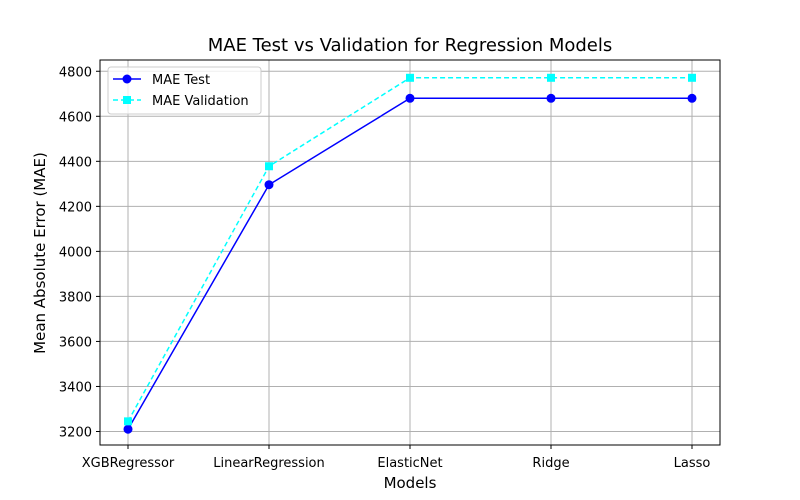  What do you see at coordinates (128, 463) in the screenshot?
I see `x-tick-label-xgbregressor: XGBRegressor` at bounding box center [128, 463].